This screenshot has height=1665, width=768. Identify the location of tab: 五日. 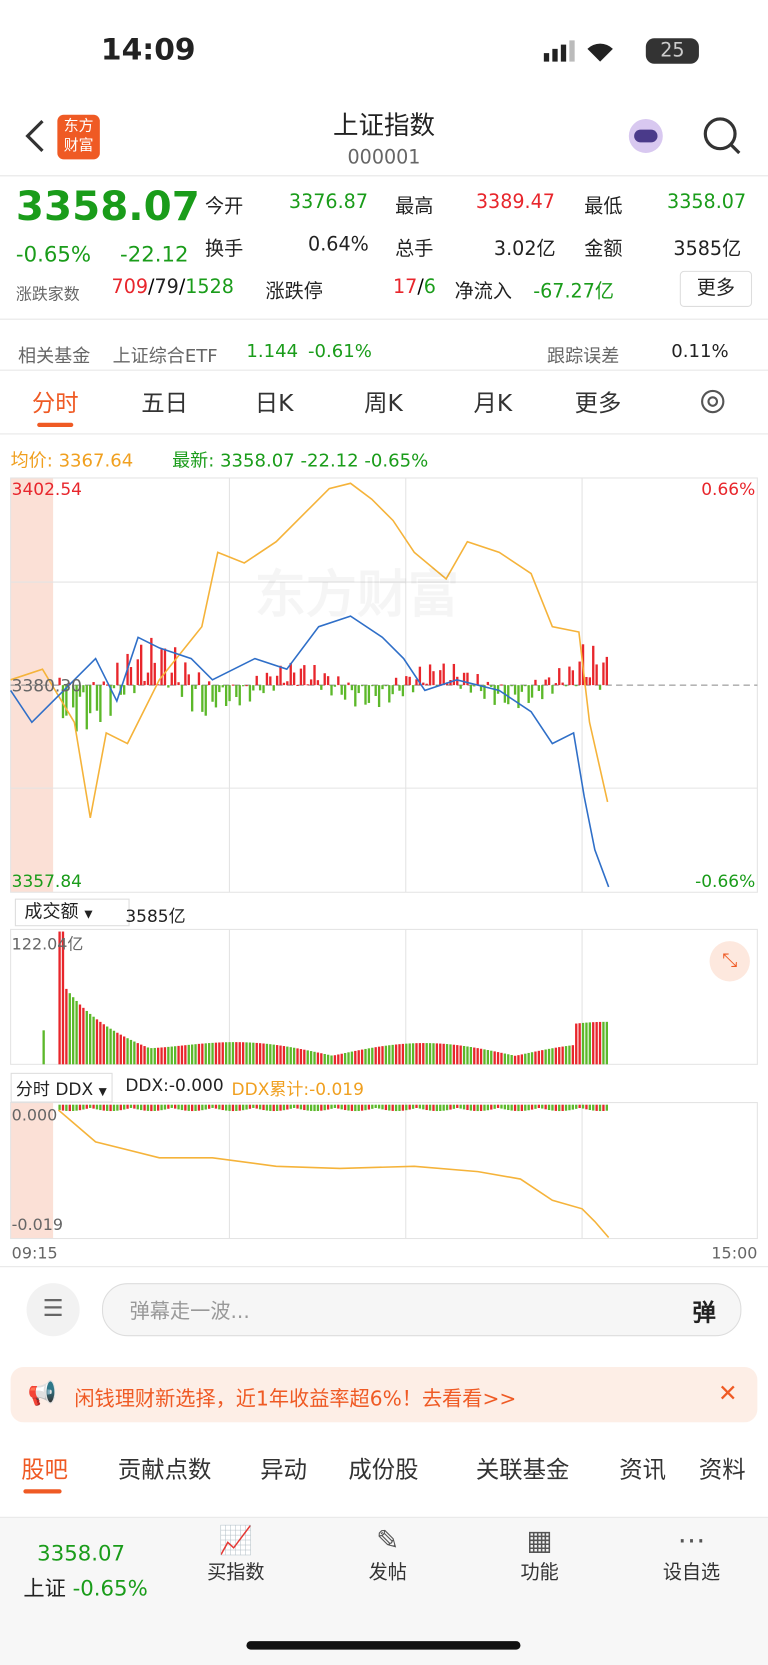
(165, 404).